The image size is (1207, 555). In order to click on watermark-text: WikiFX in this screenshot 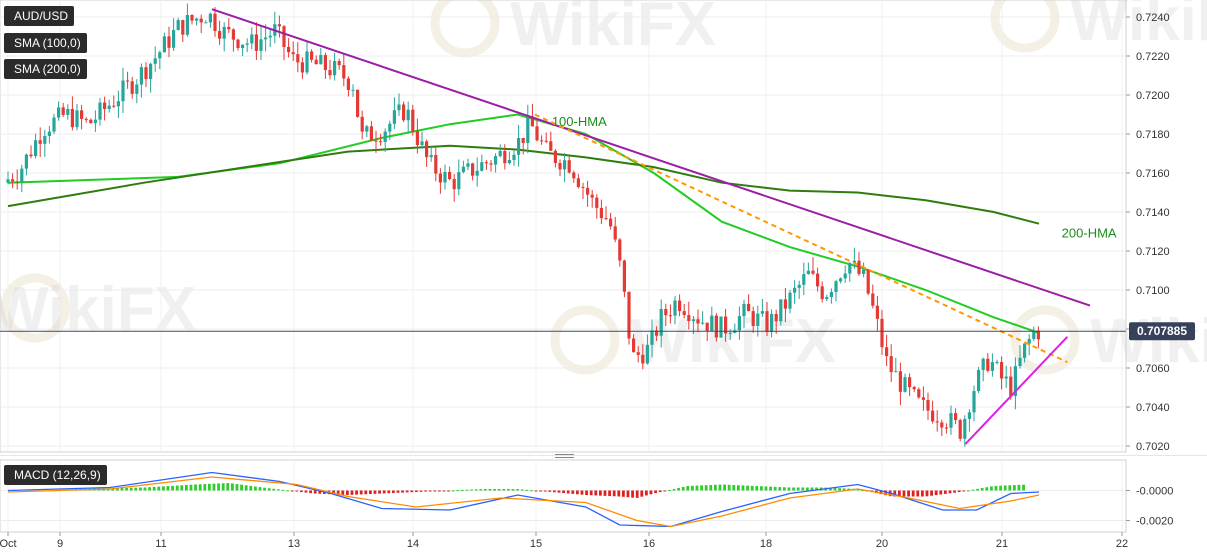, I will do `click(98, 309)`.